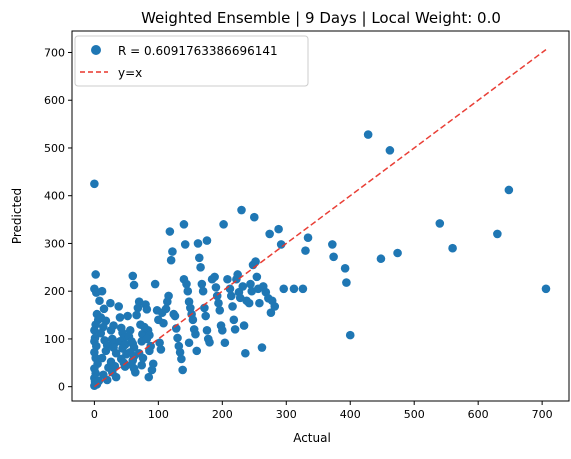  I want to click on x-axis-label: Actual, so click(312, 438).